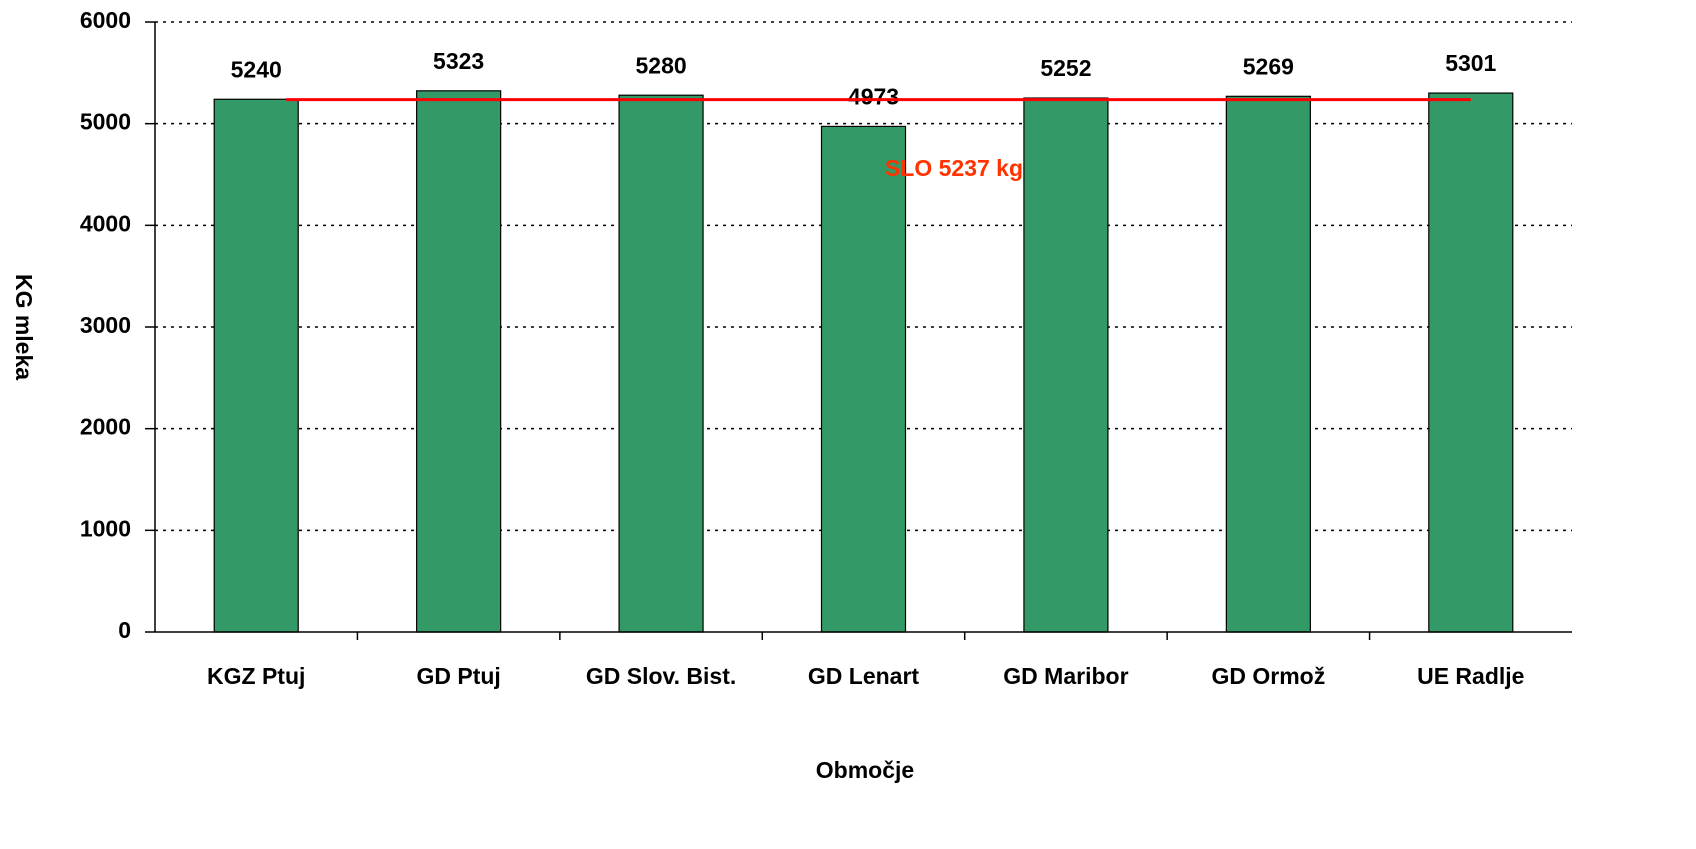 This screenshot has width=1696, height=849. I want to click on value-label: 5252, so click(1065, 68).